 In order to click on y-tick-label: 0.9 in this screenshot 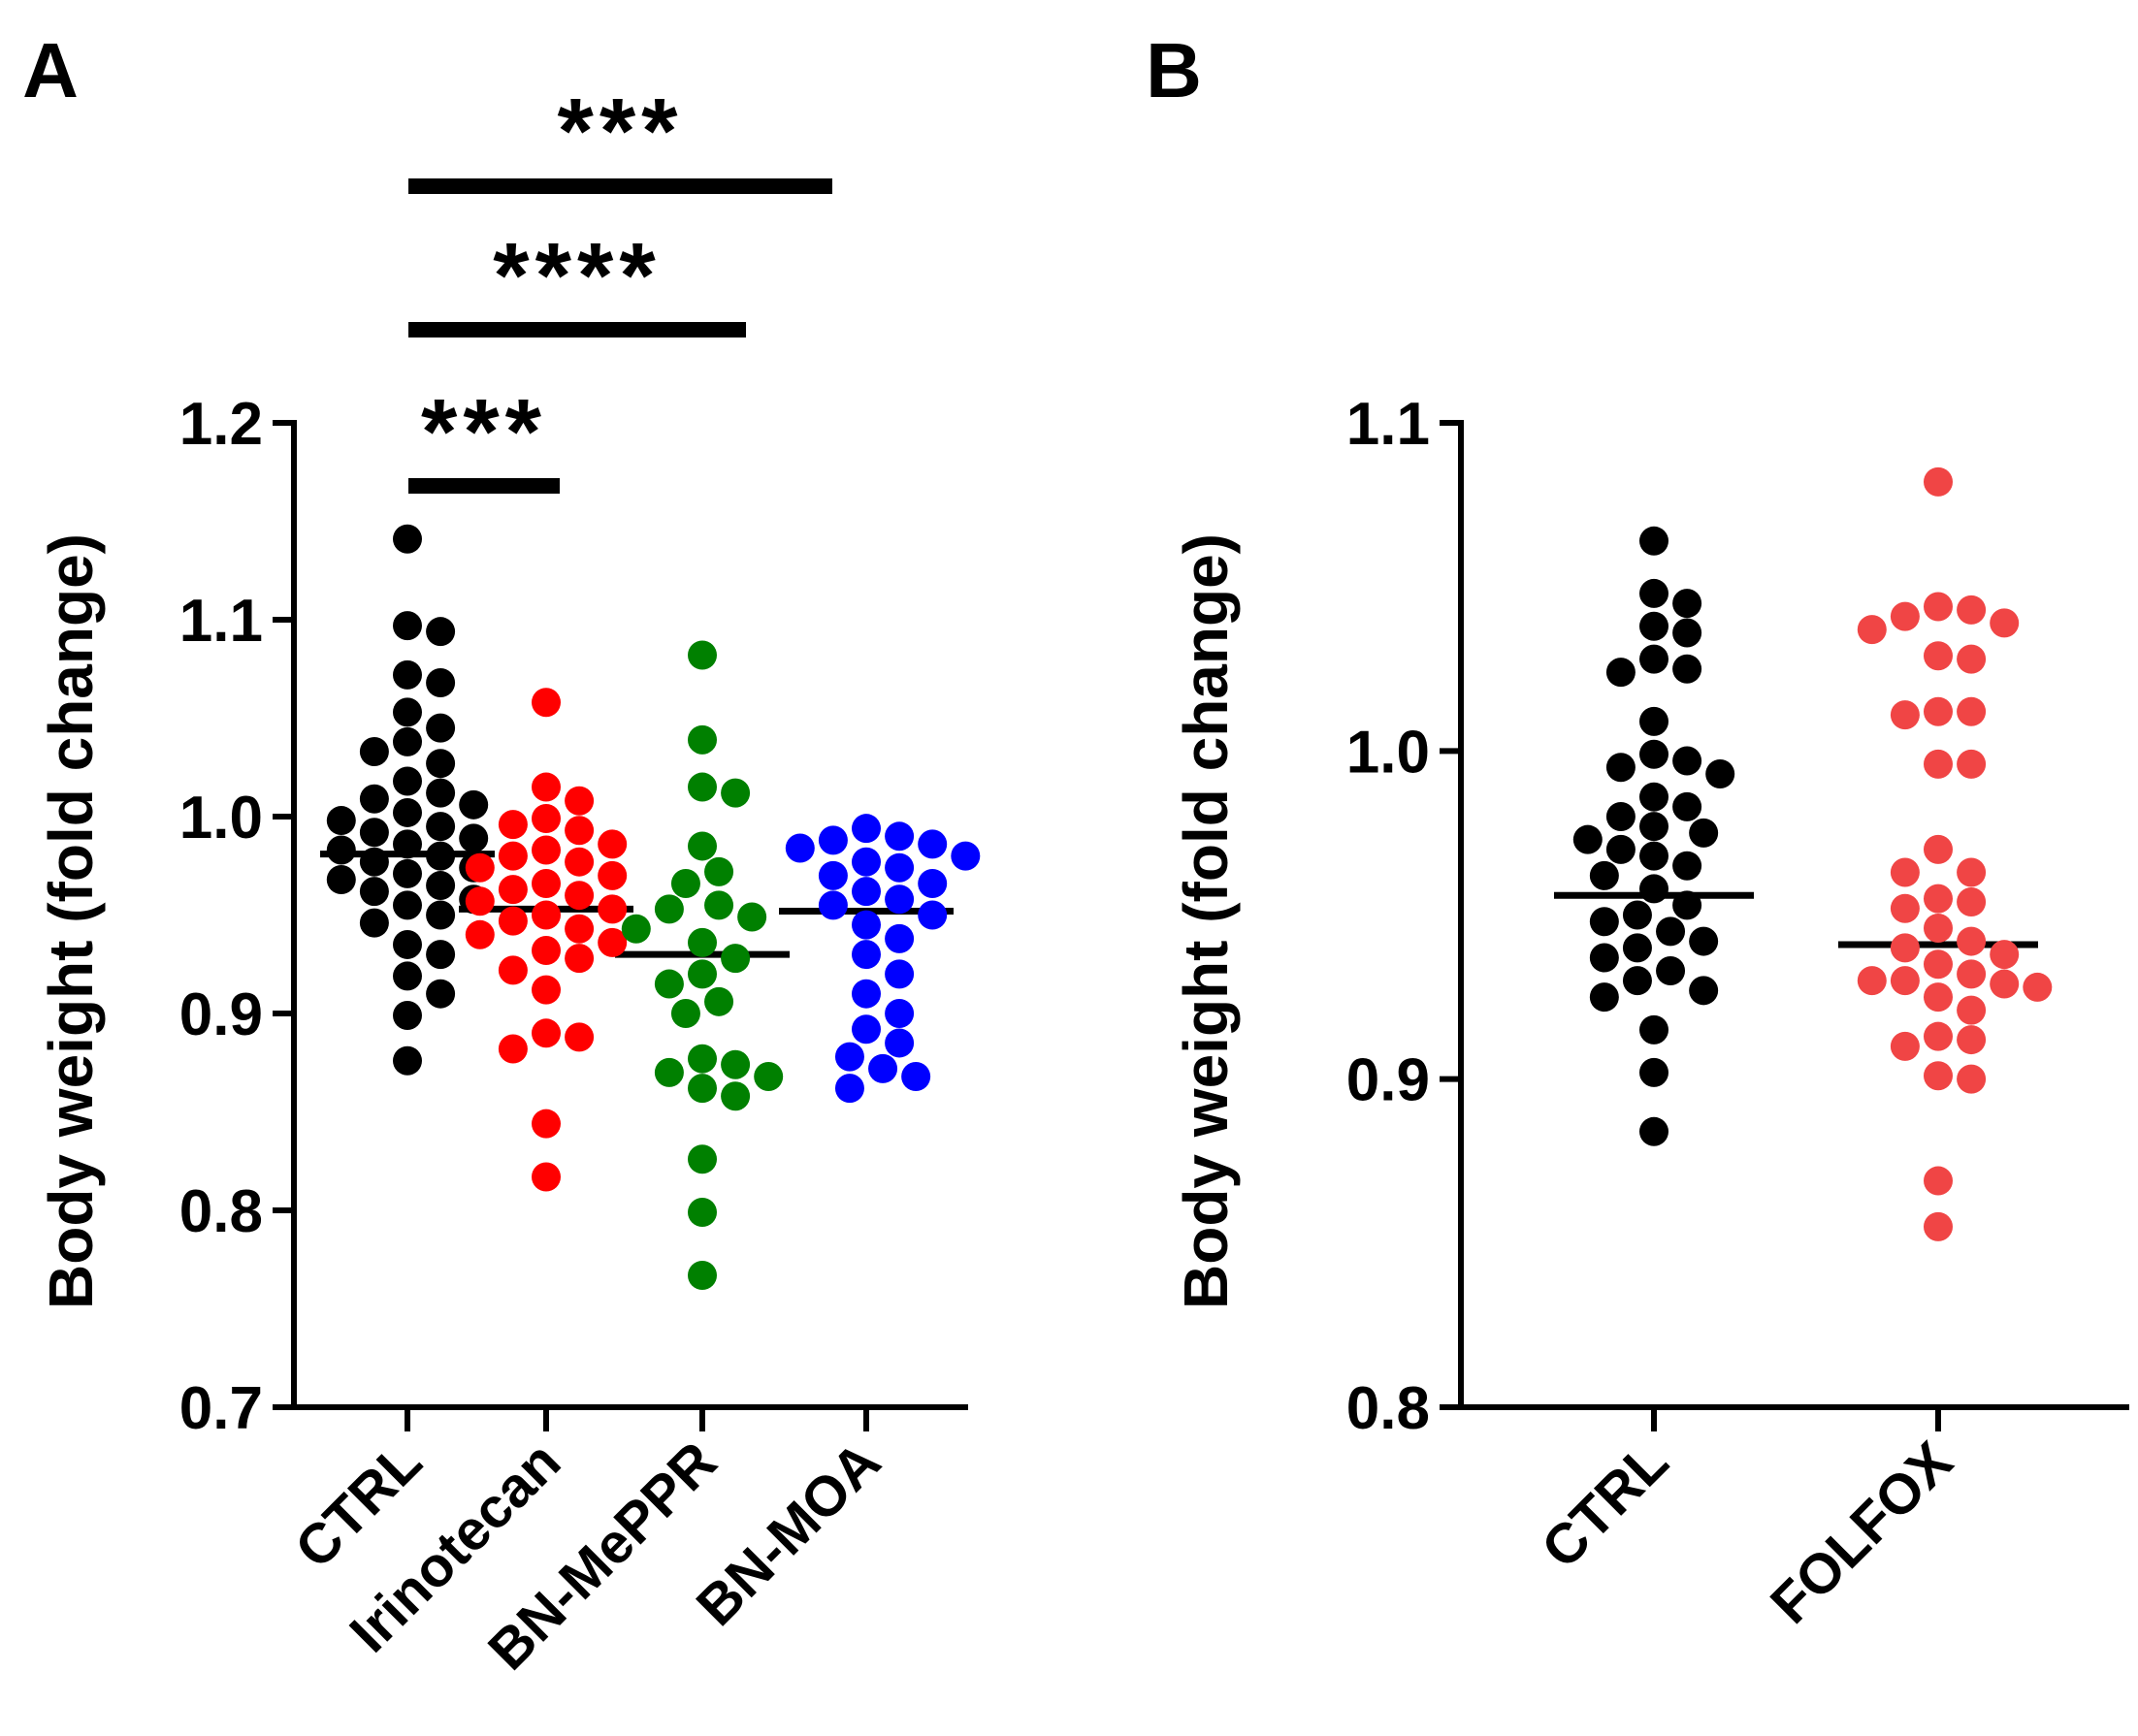, I will do `click(1388, 1080)`.